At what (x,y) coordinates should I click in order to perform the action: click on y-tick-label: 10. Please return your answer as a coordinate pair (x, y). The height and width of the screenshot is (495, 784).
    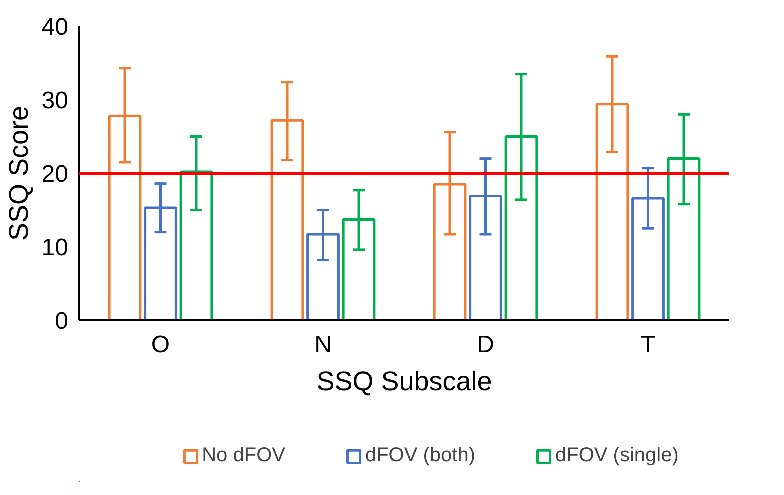
    Looking at the image, I should click on (55, 248).